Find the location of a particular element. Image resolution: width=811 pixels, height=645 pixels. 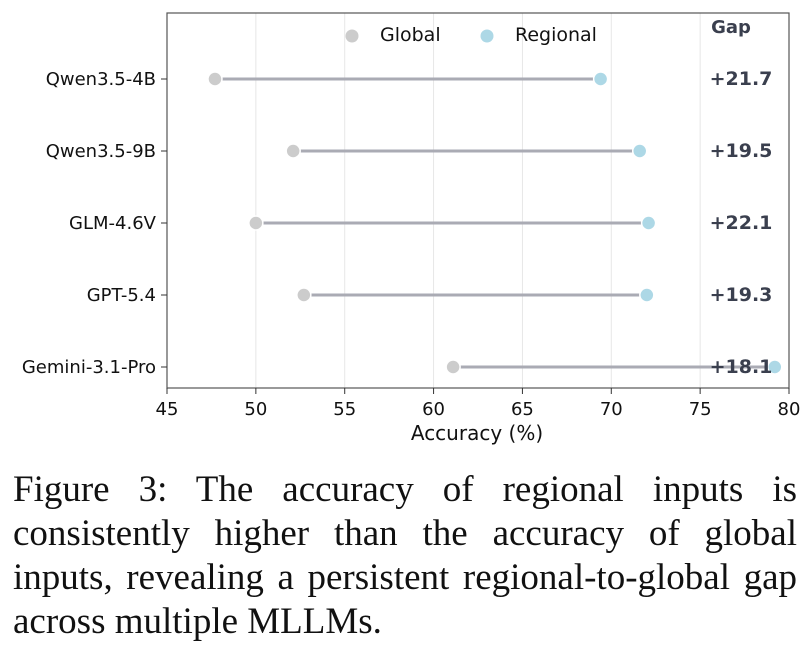

x-axis-title: Accuracy (%) is located at coordinates (477, 433).